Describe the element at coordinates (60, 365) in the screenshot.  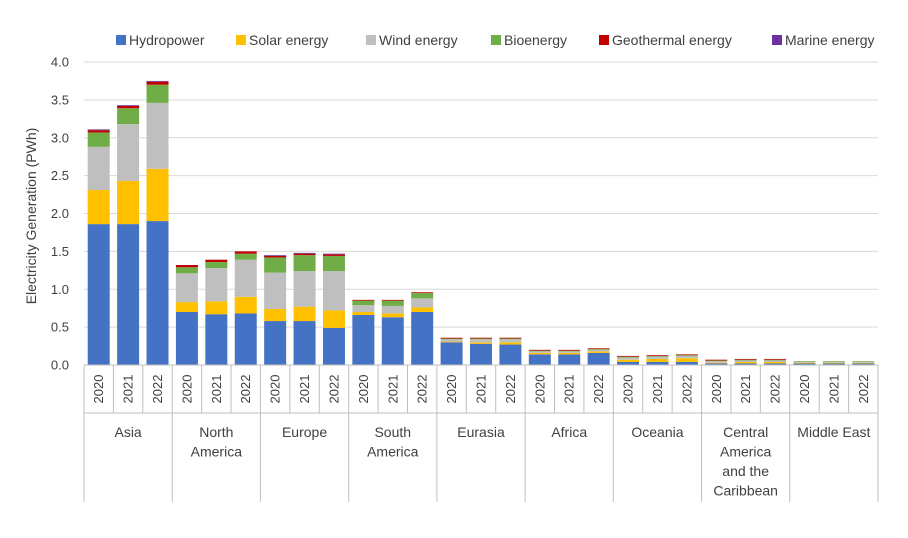
I see `y-tick-label: 0.0` at that location.